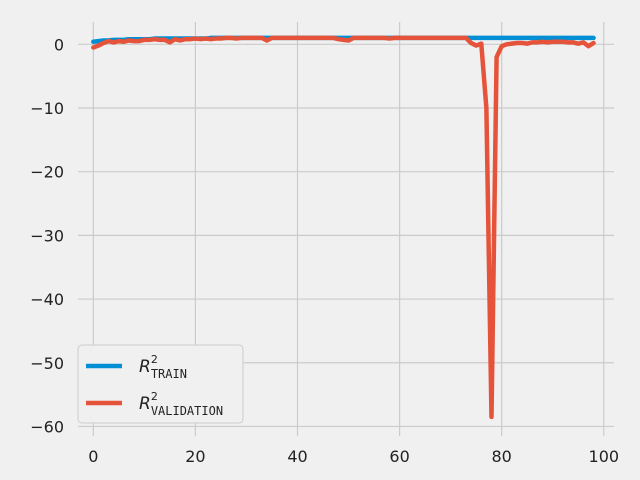 Image resolution: width=640 pixels, height=480 pixels. I want to click on y-tick-label: −20, so click(47, 172).